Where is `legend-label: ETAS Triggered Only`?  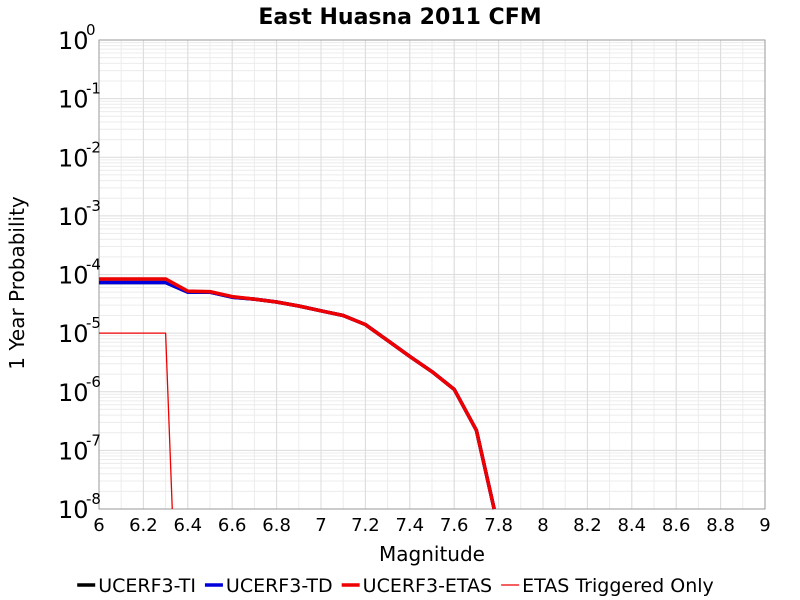 legend-label: ETAS Triggered Only is located at coordinates (618, 586).